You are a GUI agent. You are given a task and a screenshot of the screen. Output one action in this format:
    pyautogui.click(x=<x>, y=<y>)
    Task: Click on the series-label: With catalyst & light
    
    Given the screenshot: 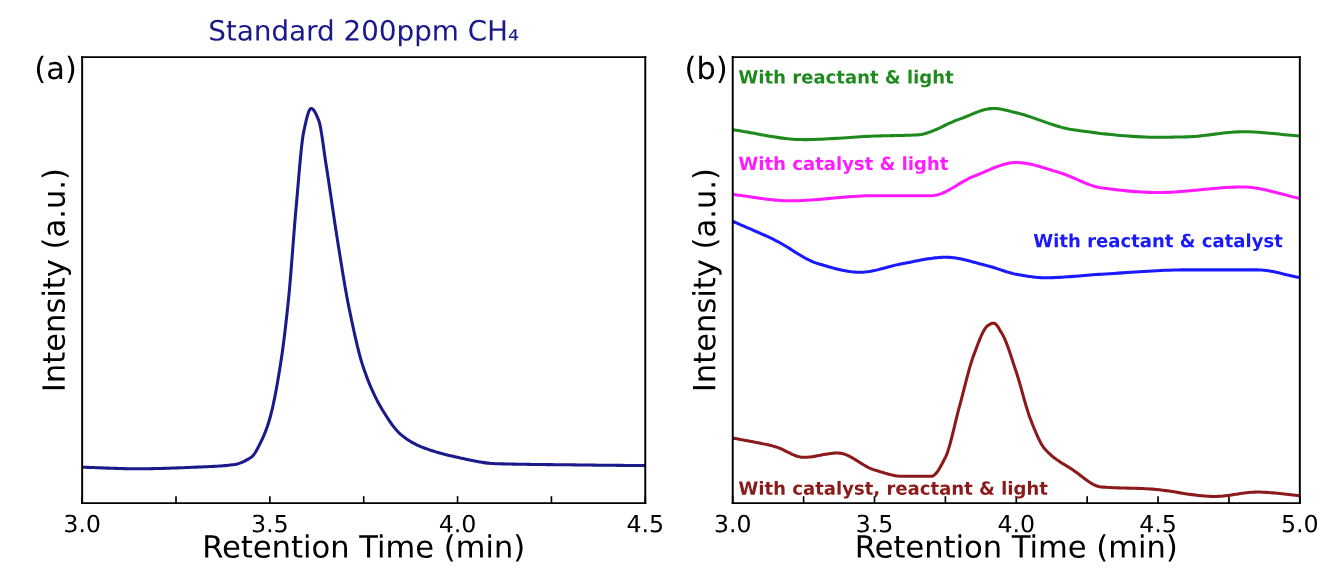 What is the action you would take?
    pyautogui.click(x=843, y=165)
    